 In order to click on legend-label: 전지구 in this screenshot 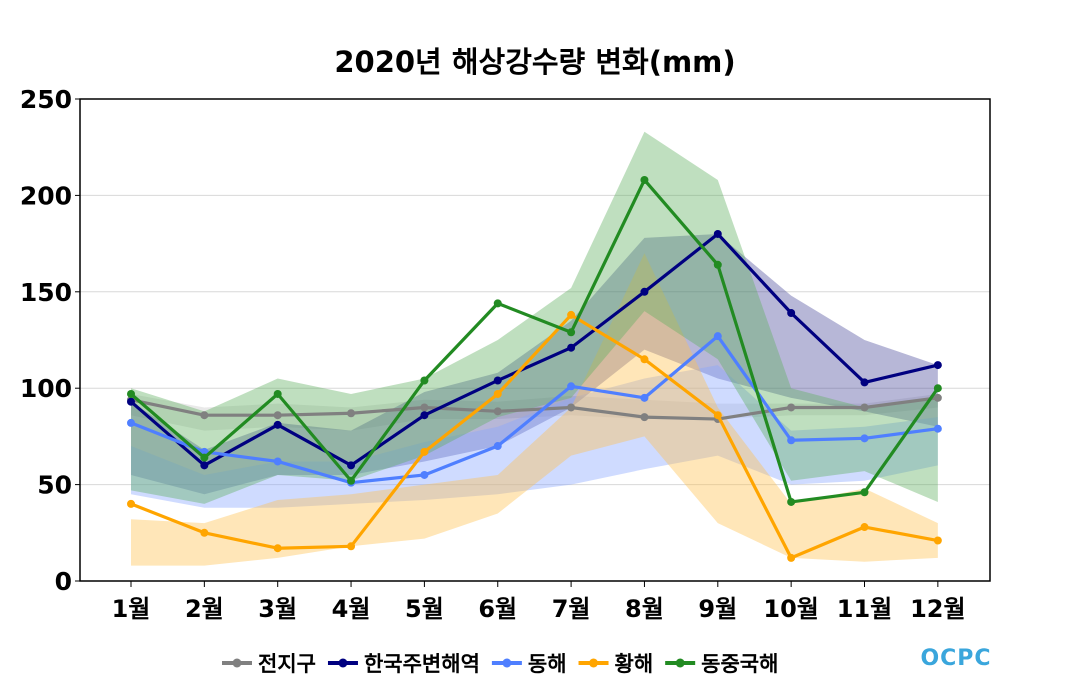, I will do `click(287, 664)`.